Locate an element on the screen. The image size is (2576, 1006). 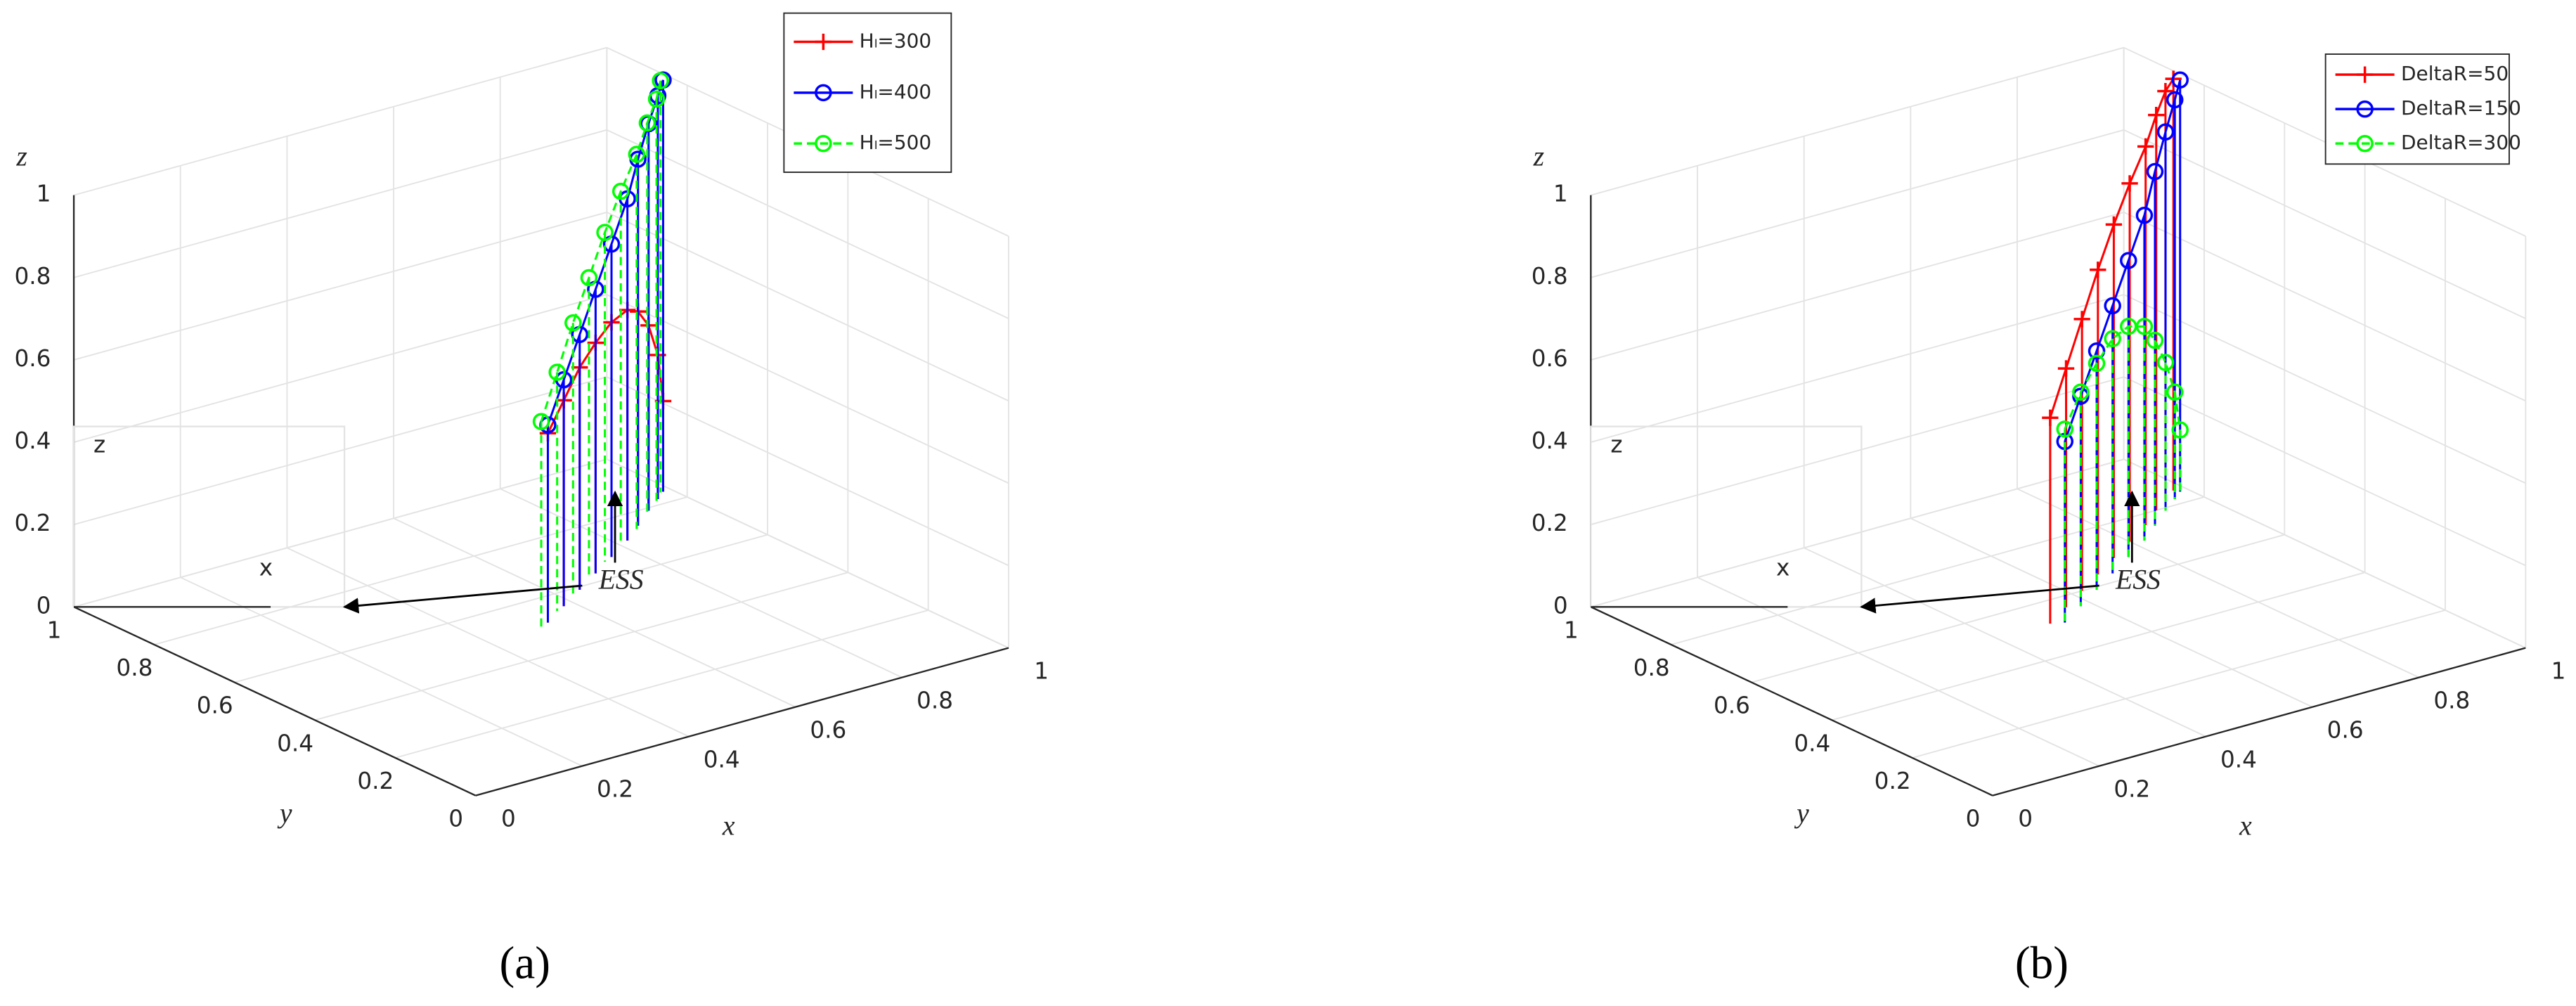
z-tick-label: 1 is located at coordinates (1561, 194).